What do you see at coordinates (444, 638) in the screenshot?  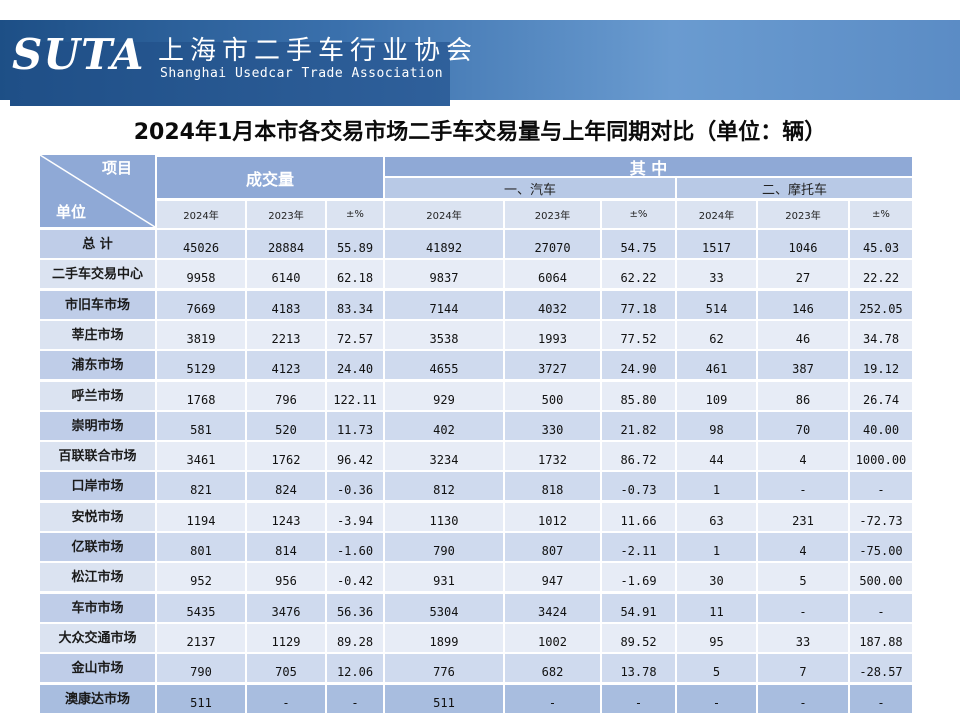 I see `table-cell: 1899` at bounding box center [444, 638].